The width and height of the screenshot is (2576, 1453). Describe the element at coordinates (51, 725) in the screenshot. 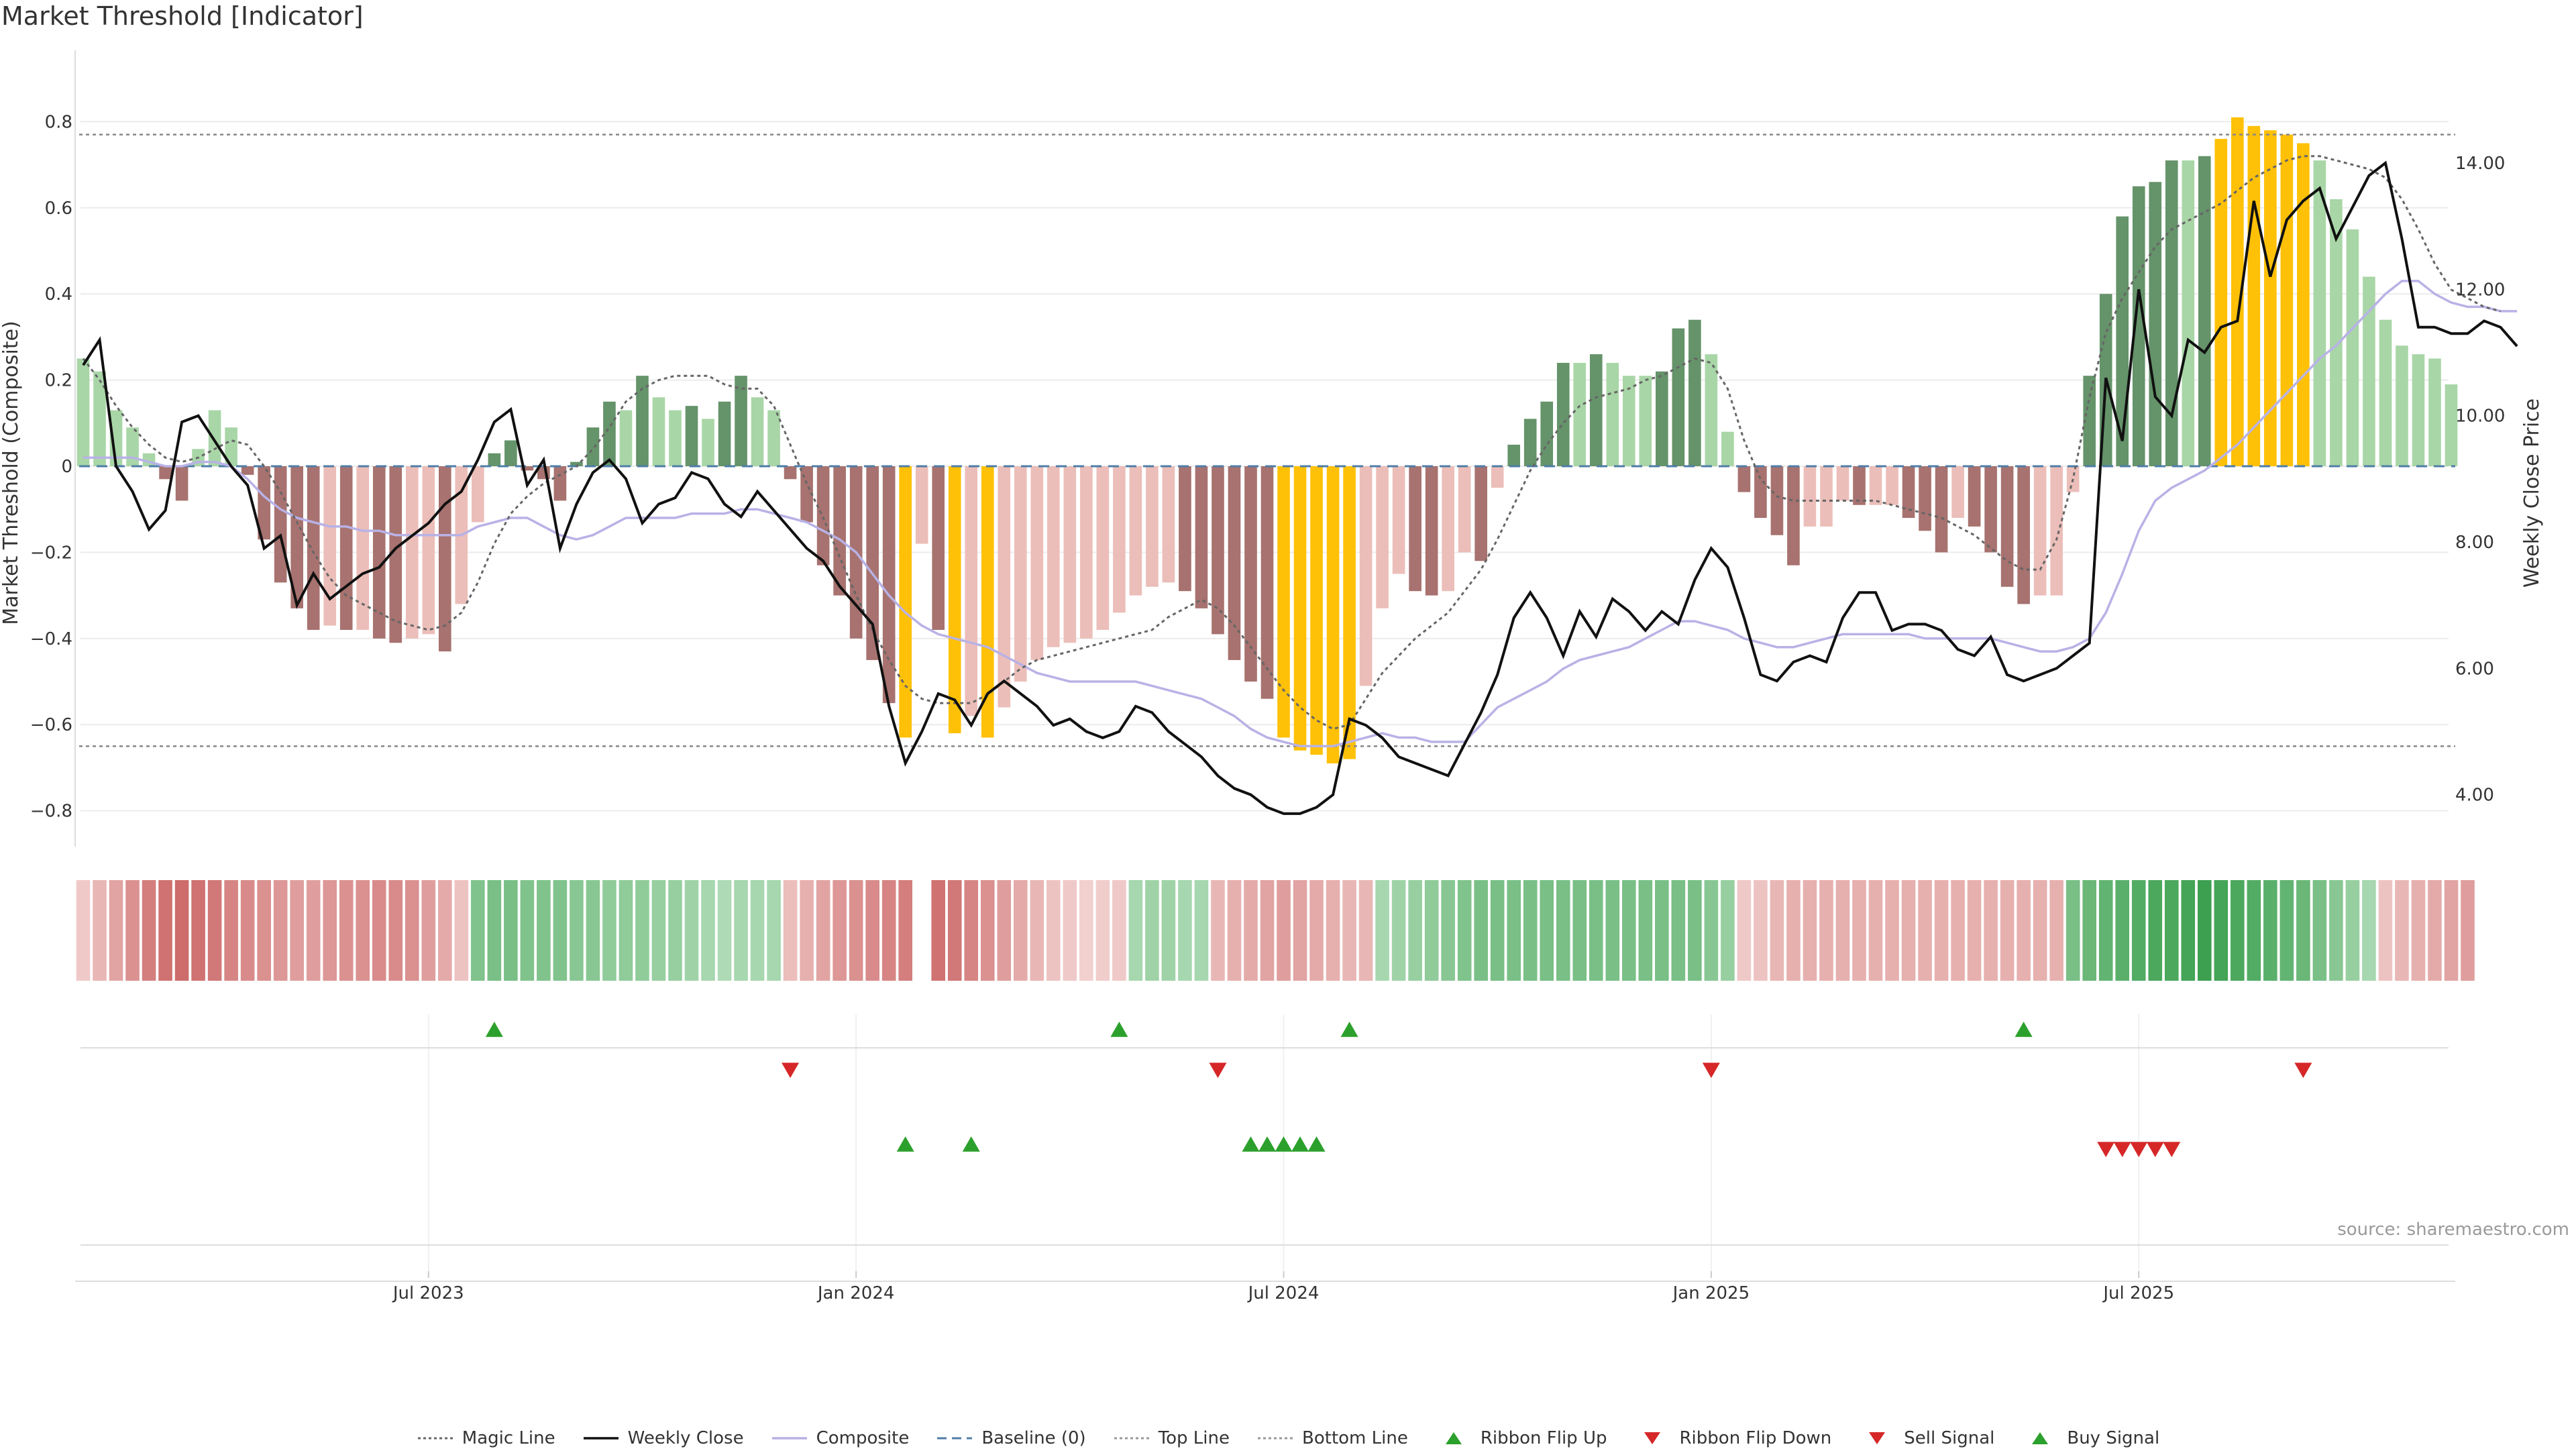

I see `y-left-tick-label: −0.6` at that location.